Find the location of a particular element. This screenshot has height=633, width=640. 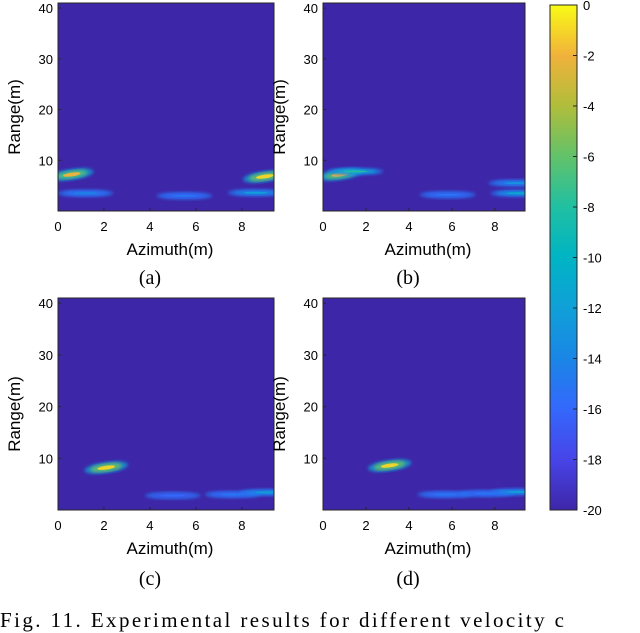

x-tick-label-a-2: 4 is located at coordinates (149, 226).